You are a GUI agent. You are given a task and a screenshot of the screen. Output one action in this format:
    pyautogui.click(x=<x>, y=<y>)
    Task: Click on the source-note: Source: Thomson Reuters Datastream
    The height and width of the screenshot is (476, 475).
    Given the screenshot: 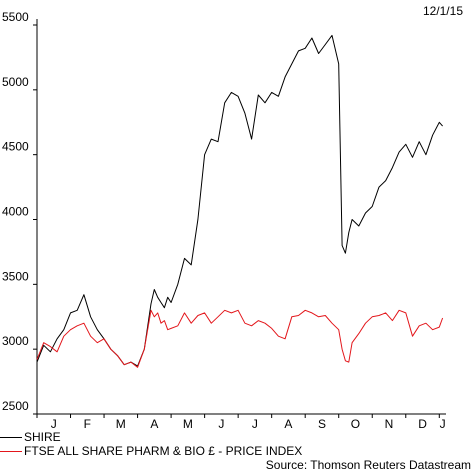 What is the action you would take?
    pyautogui.click(x=368, y=465)
    